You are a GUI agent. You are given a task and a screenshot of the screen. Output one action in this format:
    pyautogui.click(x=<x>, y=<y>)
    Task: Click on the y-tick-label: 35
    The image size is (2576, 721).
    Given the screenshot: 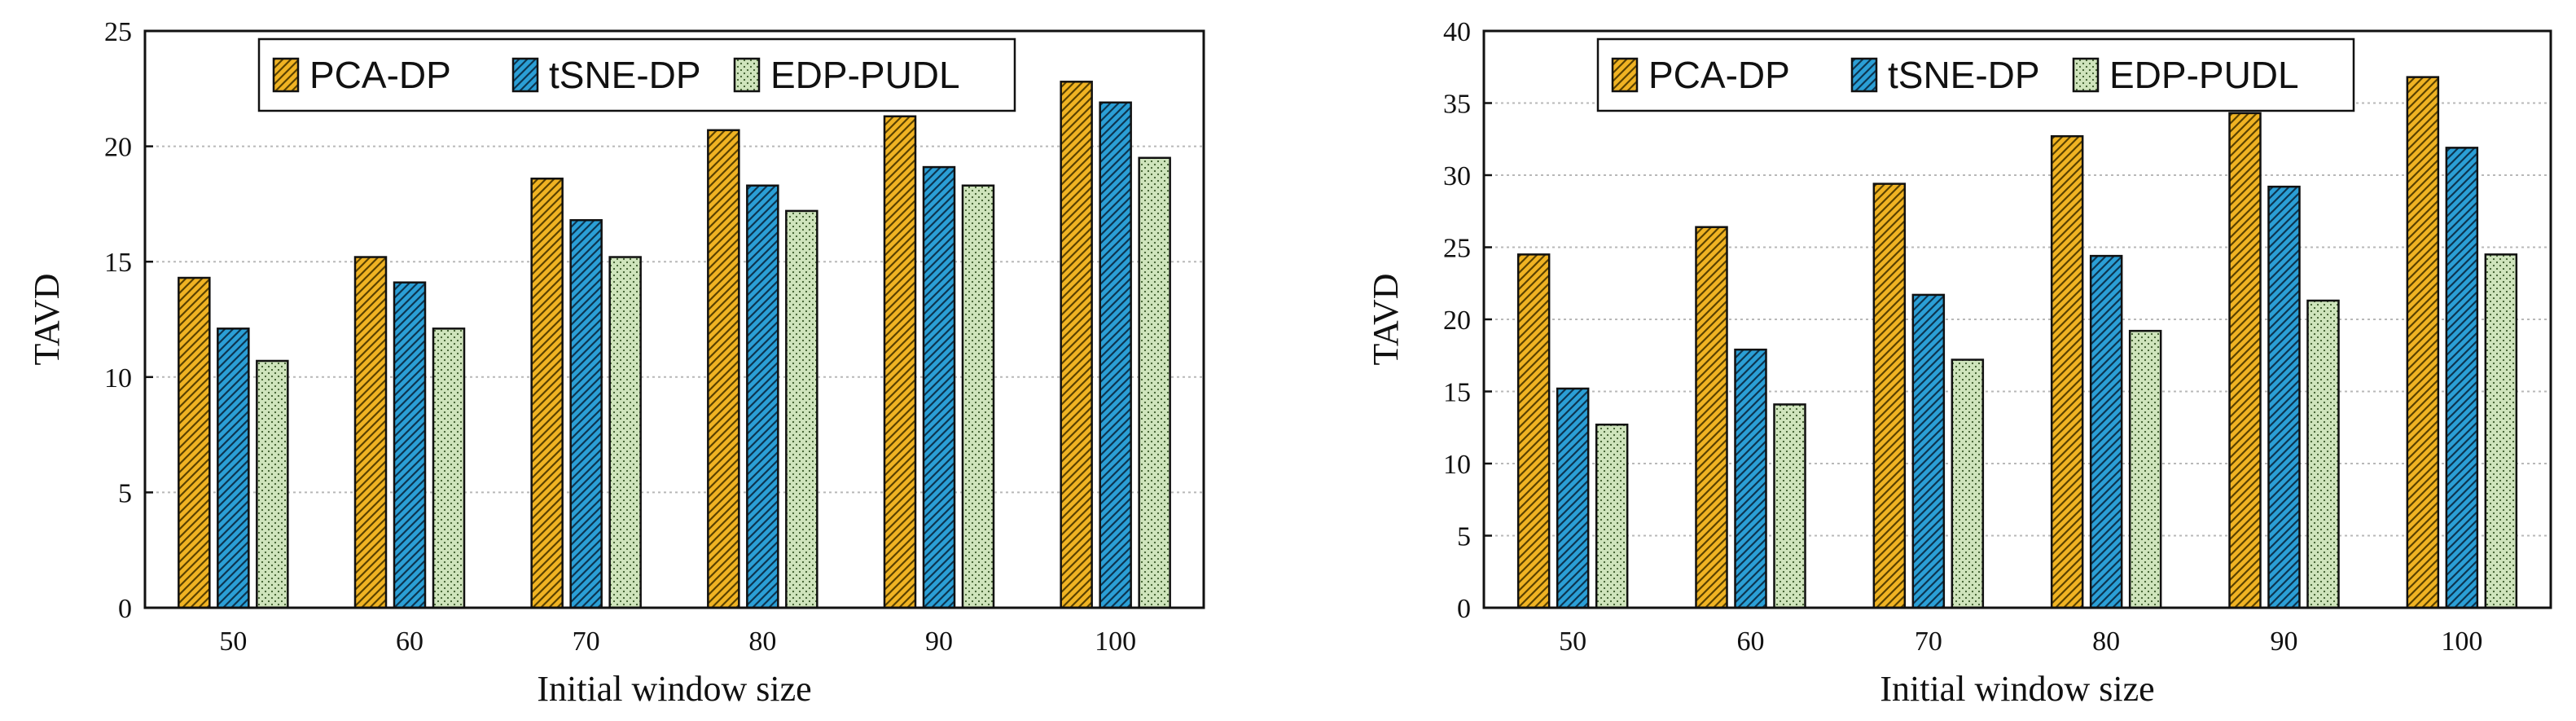 What is the action you would take?
    pyautogui.click(x=1457, y=105)
    